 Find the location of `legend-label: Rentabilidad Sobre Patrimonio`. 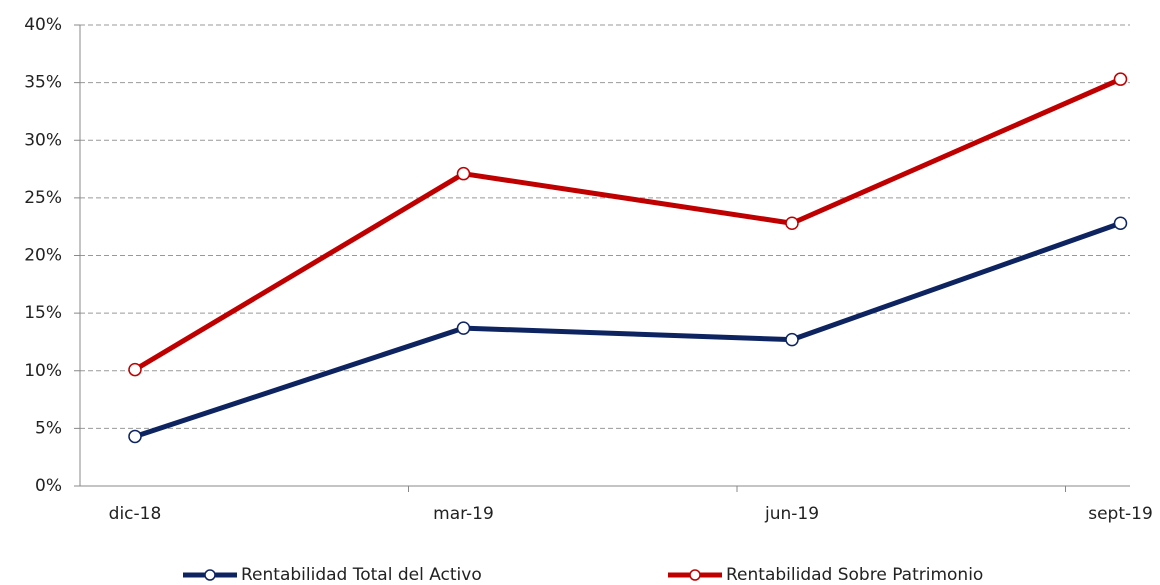

legend-label: Rentabilidad Sobre Patrimonio is located at coordinates (854, 575).